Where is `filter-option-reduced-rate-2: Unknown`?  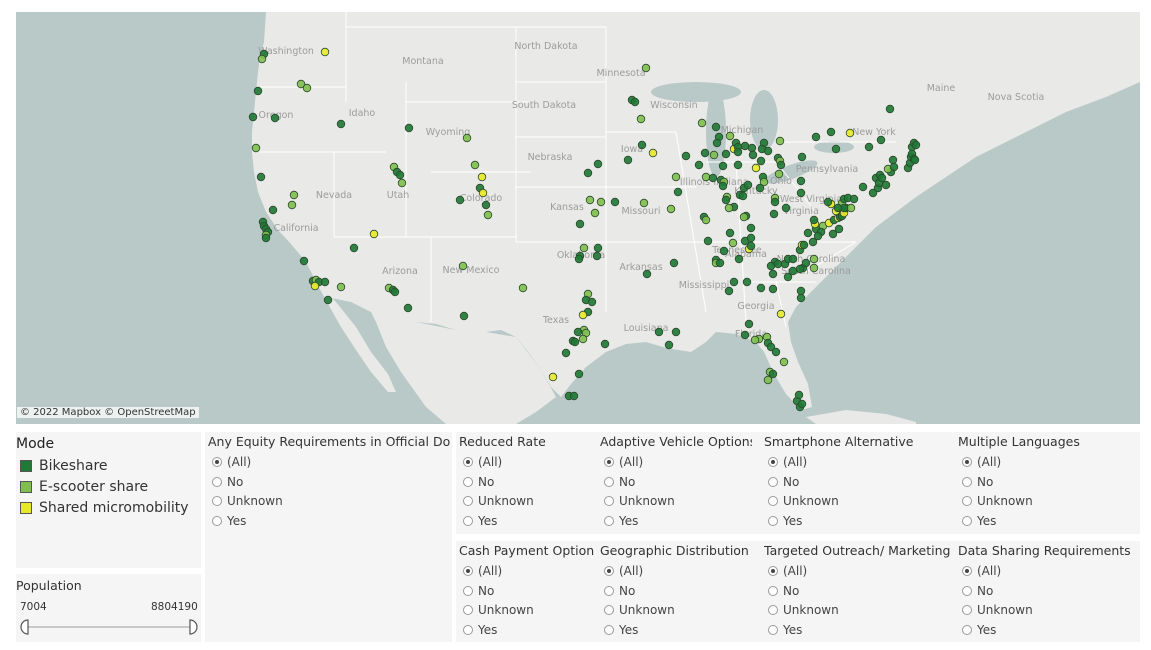 filter-option-reduced-rate-2: Unknown is located at coordinates (498, 501).